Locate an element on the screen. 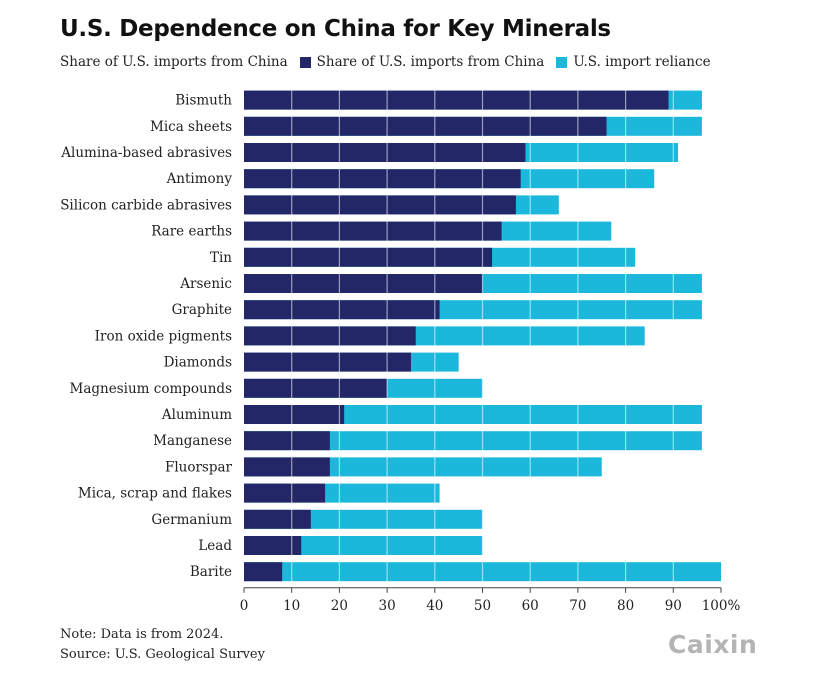  x-tick-label: 100% is located at coordinates (721, 606).